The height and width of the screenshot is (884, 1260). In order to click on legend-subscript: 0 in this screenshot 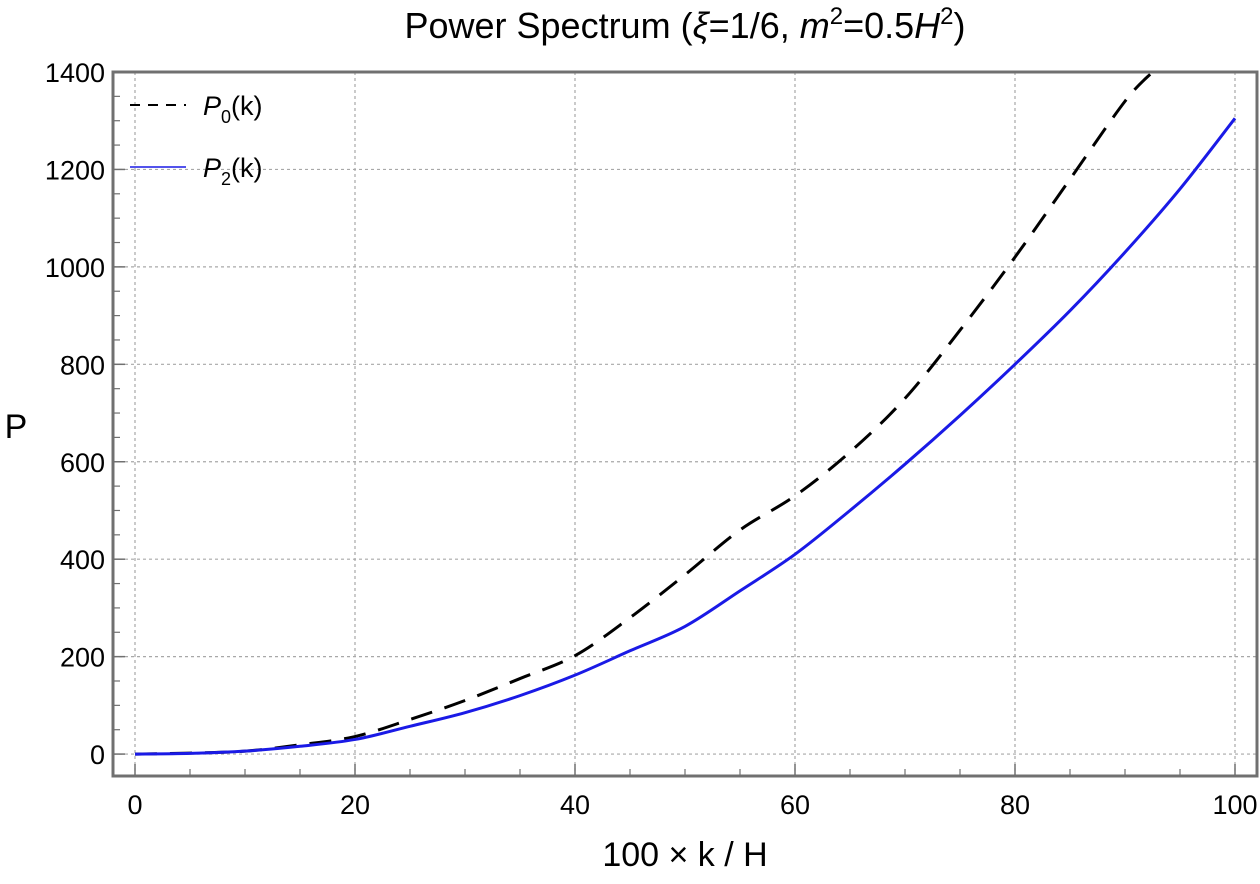, I will do `click(226, 117)`.